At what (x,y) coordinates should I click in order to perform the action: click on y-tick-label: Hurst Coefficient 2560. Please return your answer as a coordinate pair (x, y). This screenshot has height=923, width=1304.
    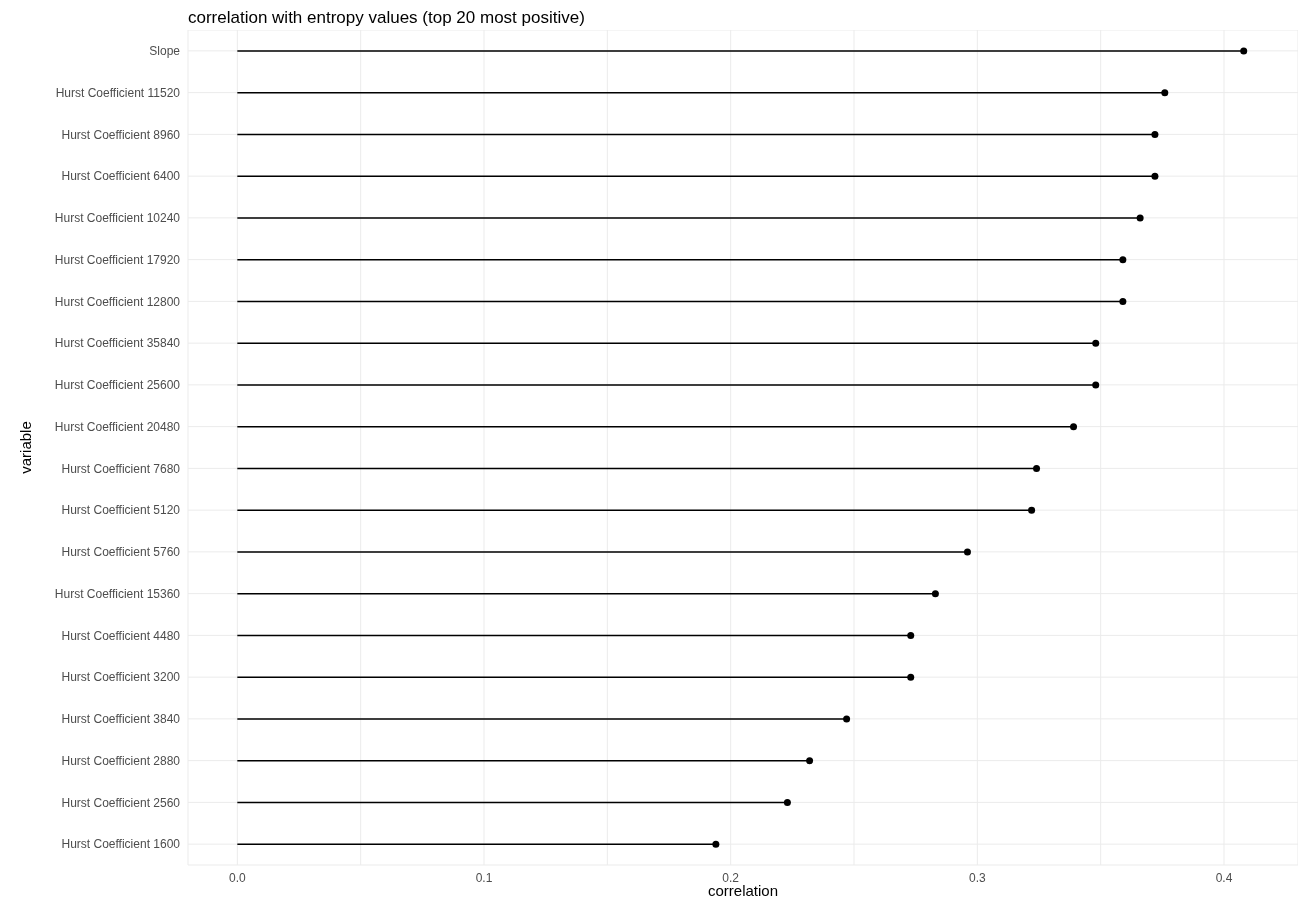
    Looking at the image, I should click on (121, 802).